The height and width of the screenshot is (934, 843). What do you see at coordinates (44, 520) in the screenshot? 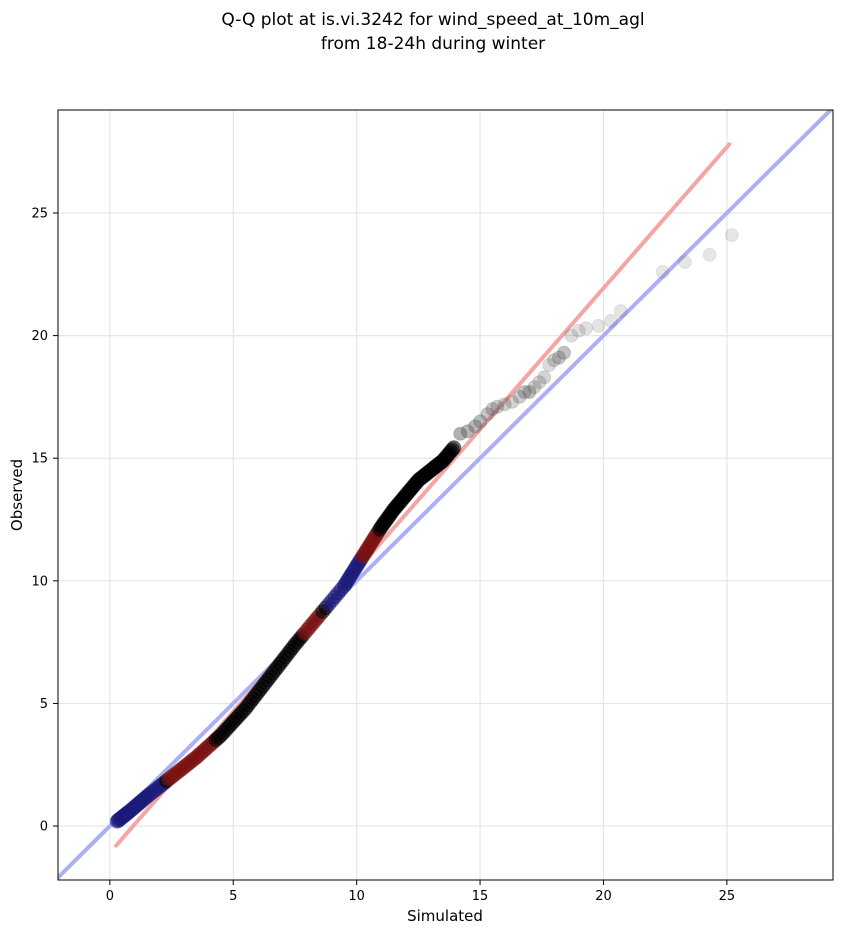
I see `y-axis-ticks: 0 5 10 15 20 25` at bounding box center [44, 520].